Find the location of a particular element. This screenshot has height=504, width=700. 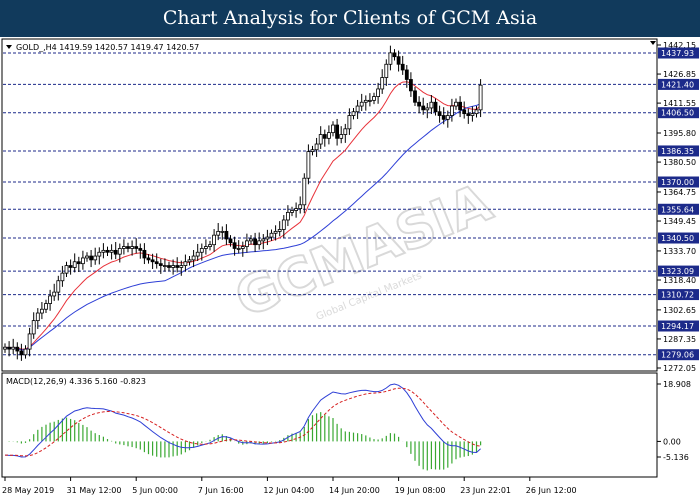

macd-lines is located at coordinates (242, 420).